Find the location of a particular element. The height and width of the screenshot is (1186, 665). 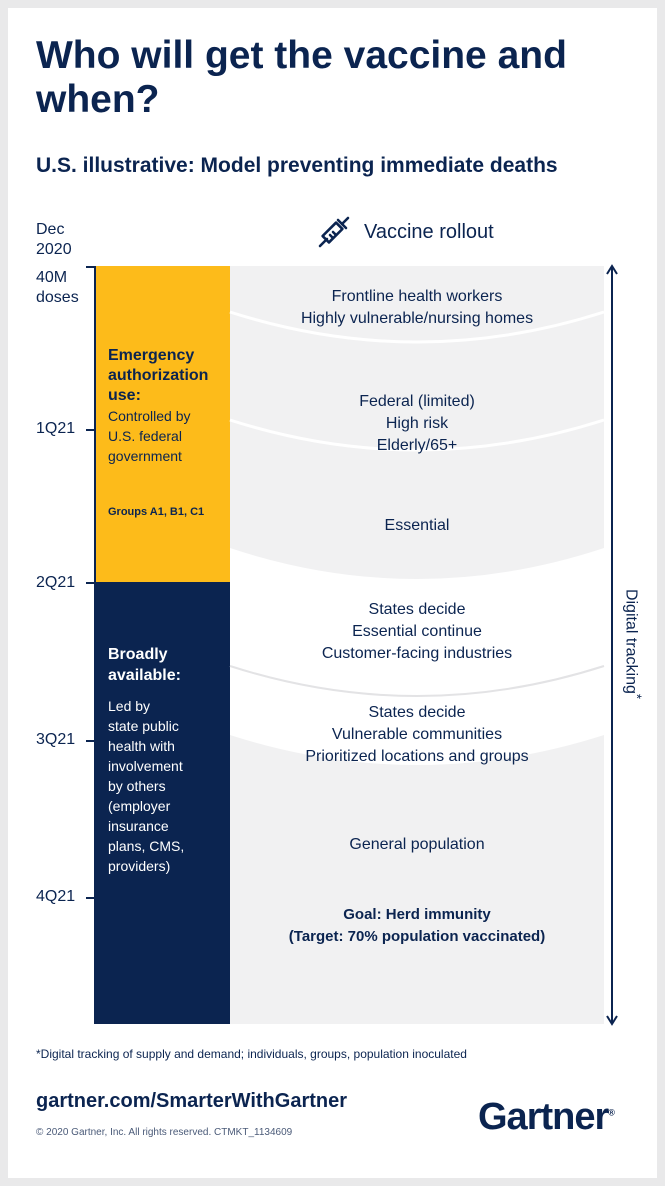

body-line: plans, CMS, is located at coordinates (146, 846).